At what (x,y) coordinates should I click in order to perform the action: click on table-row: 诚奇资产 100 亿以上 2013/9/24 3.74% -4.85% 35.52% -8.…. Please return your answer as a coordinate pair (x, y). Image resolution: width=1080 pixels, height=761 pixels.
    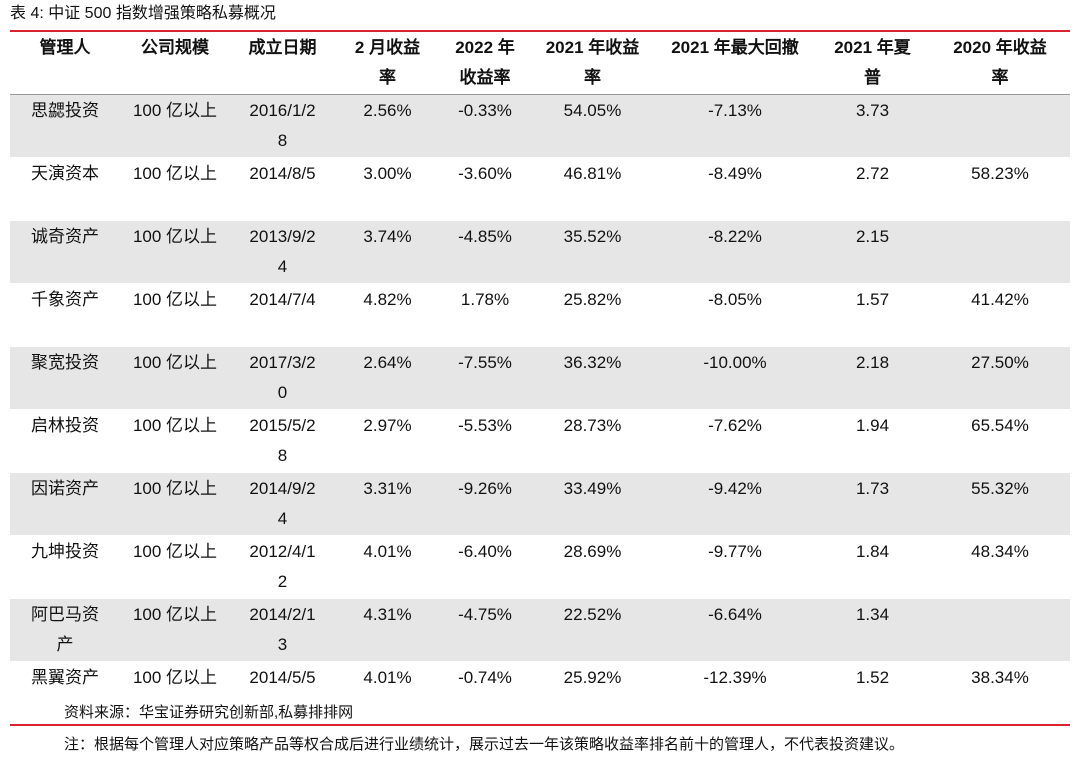
    Looking at the image, I should click on (540, 252).